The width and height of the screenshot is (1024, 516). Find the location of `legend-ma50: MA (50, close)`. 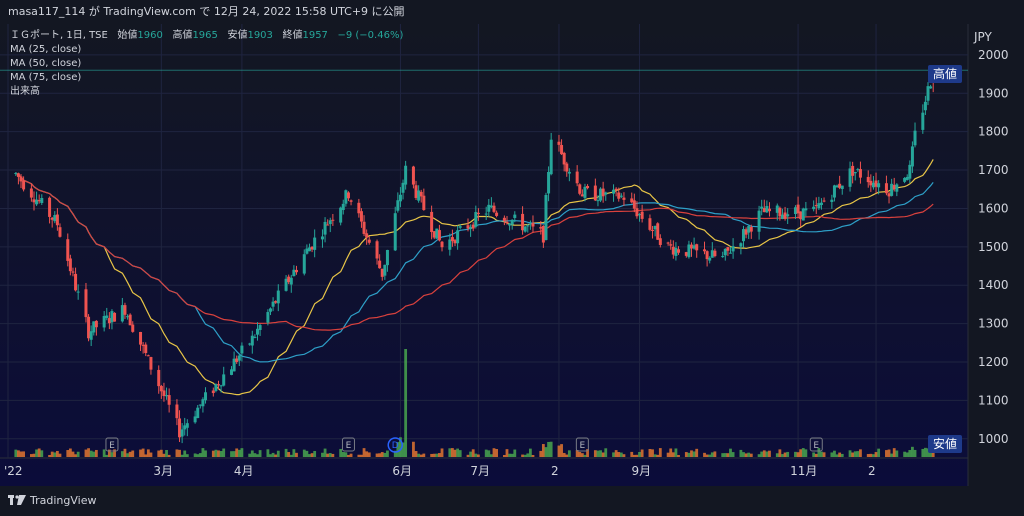

legend-ma50: MA (50, close) is located at coordinates (46, 63).